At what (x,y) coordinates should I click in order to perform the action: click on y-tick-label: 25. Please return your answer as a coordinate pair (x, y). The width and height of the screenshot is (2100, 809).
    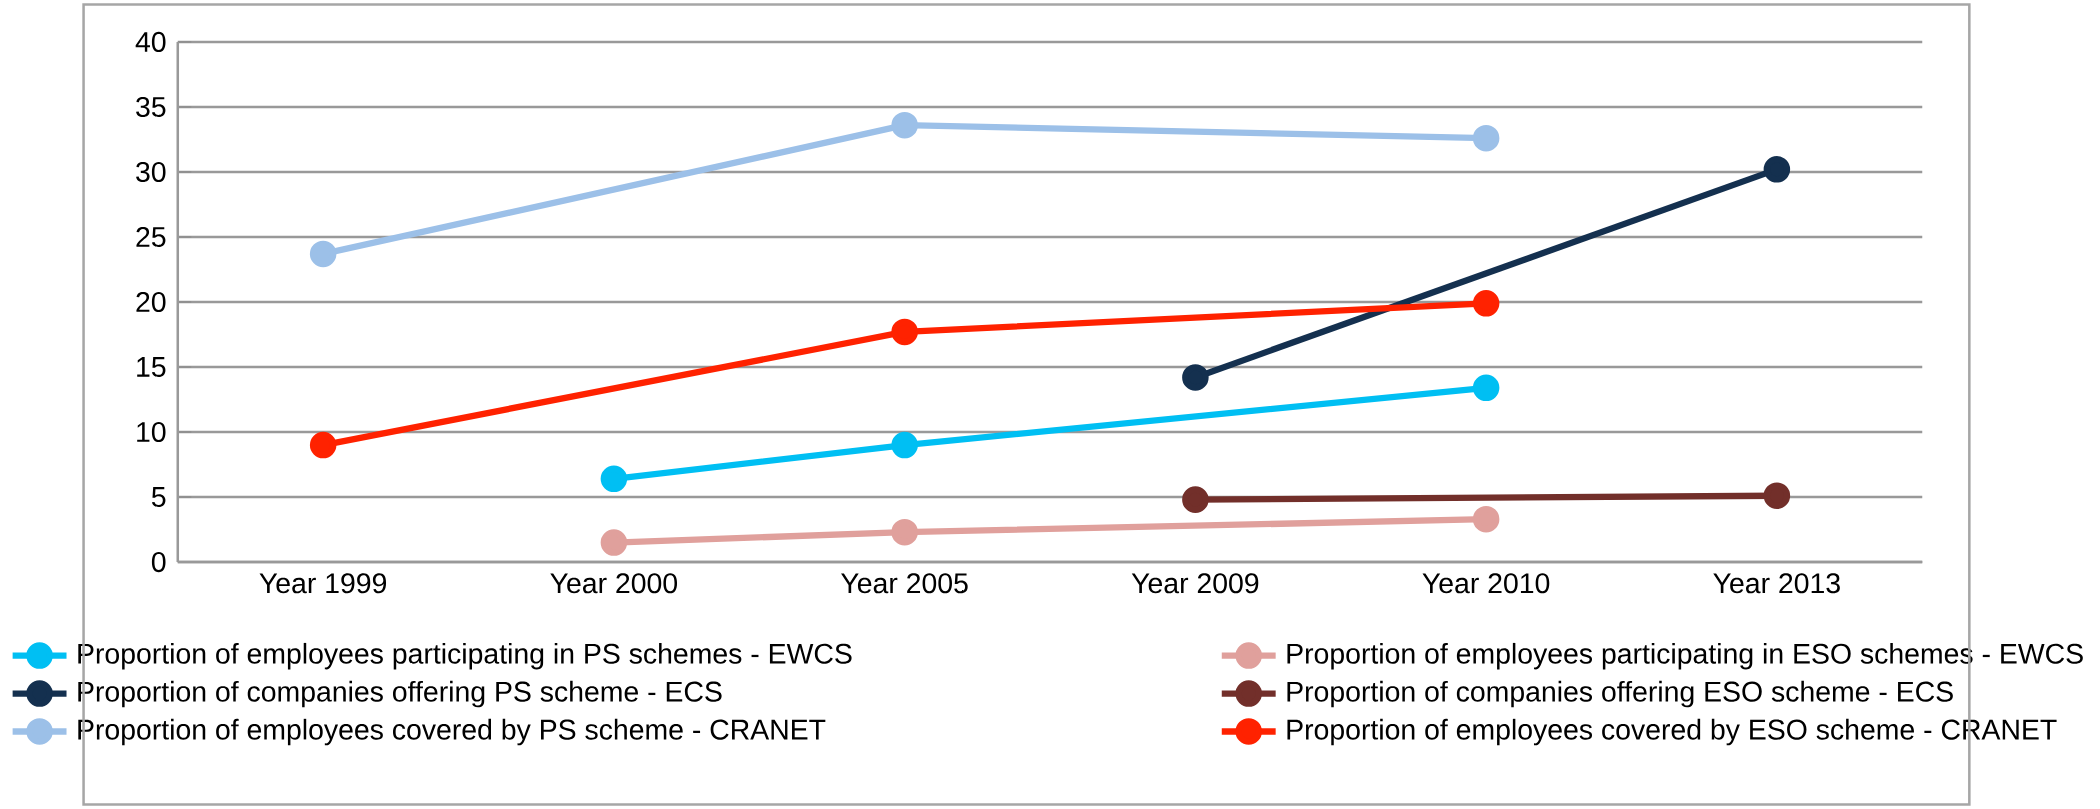
    Looking at the image, I should click on (151, 237).